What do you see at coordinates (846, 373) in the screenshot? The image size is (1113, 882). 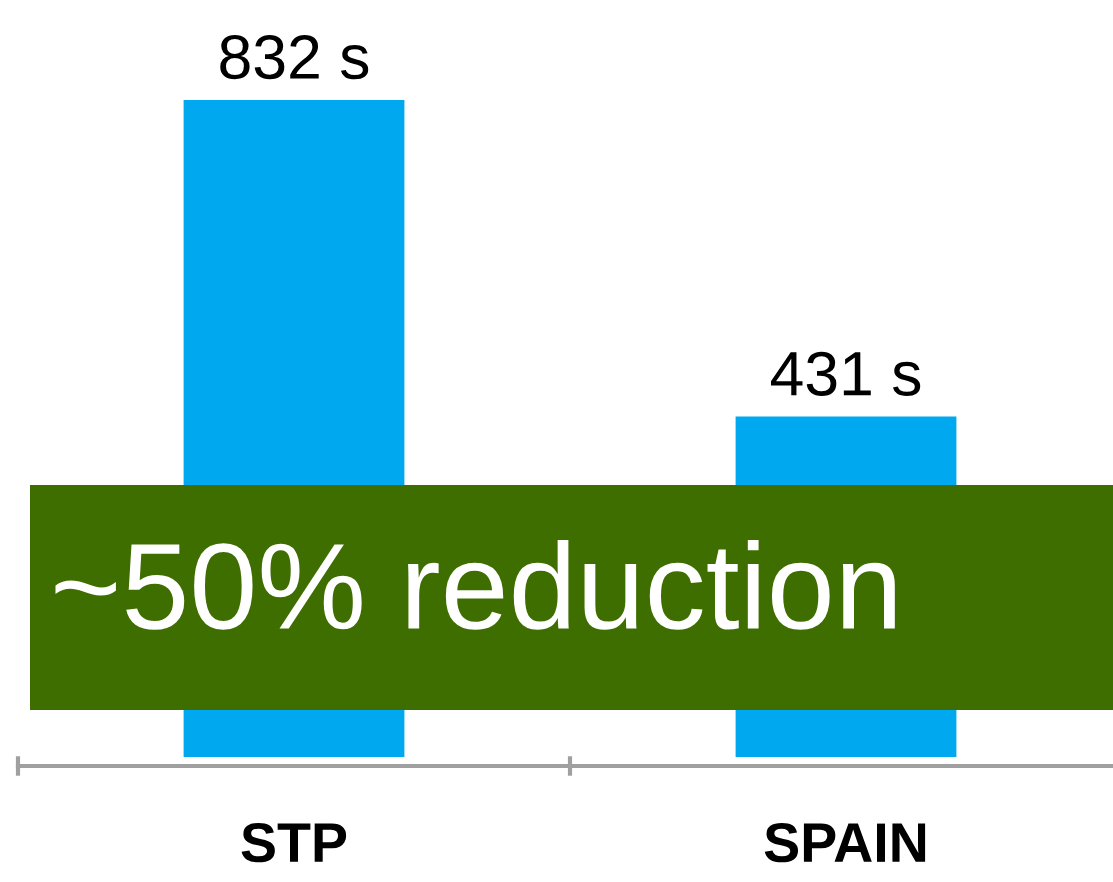 I see `data-label: 431 s` at bounding box center [846, 373].